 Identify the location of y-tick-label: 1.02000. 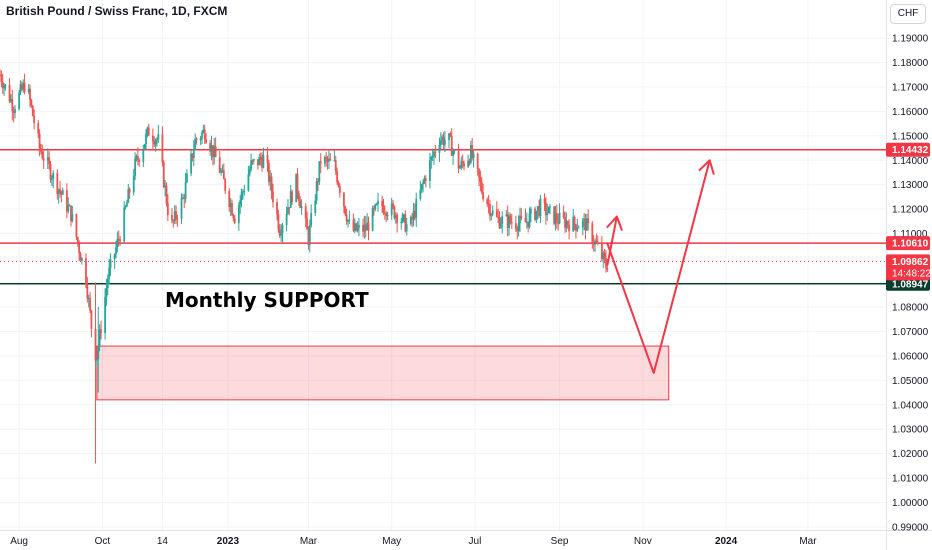
(910, 454).